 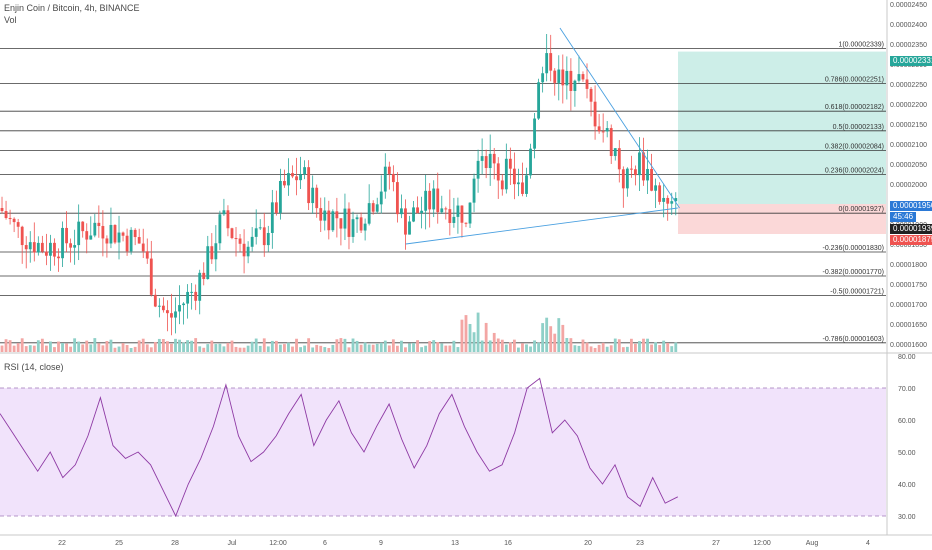 I want to click on time-tick-label: 12:00, so click(x=762, y=543).